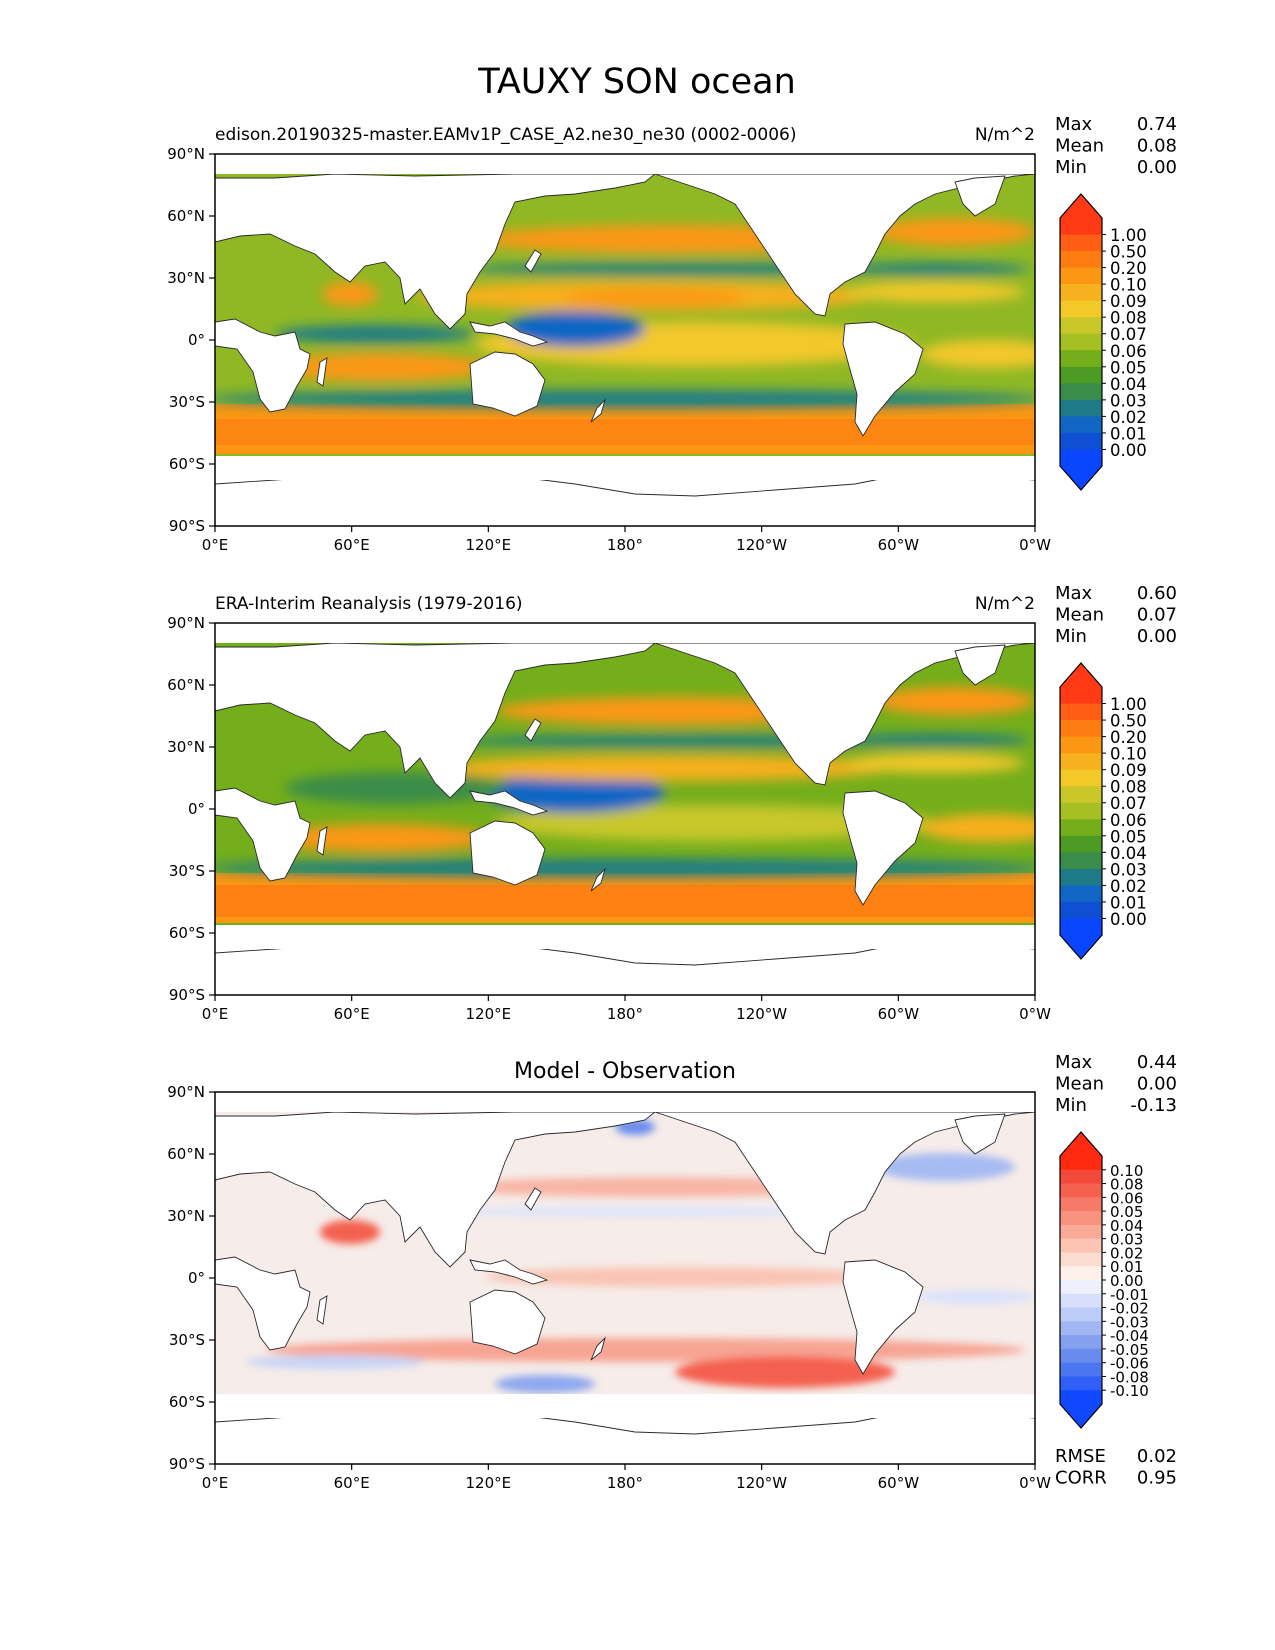 The height and width of the screenshot is (1650, 1275). Describe the element at coordinates (655, 298) in the screenshot. I see `trade-wind-north-pacific-core` at that location.